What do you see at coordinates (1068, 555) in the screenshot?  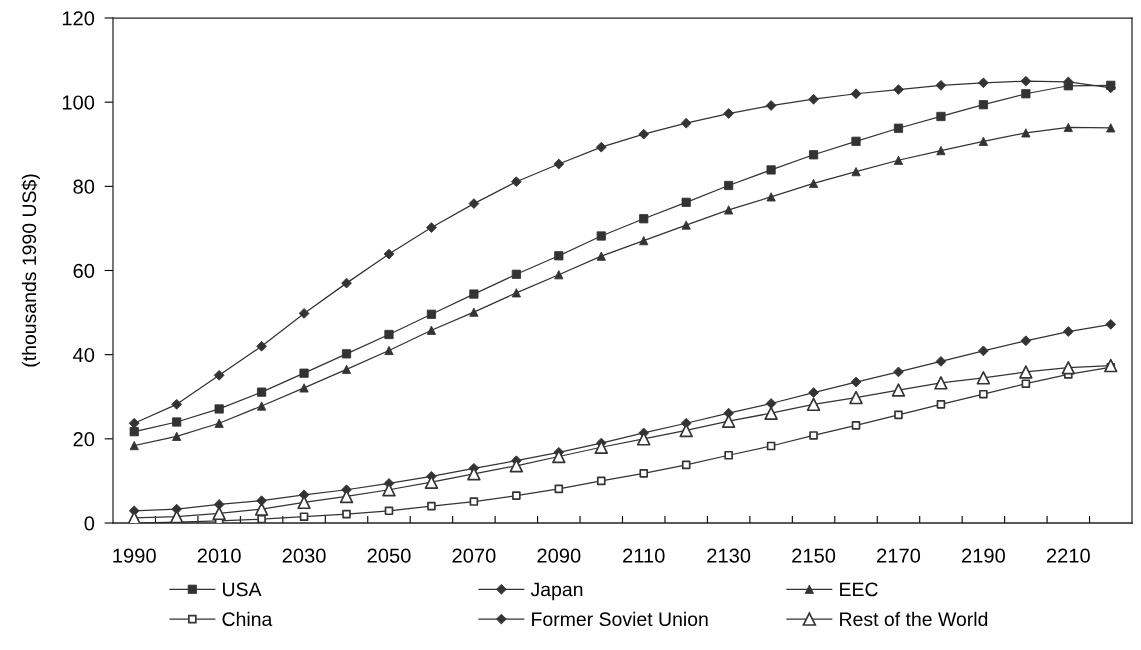 I see `x-tick-label: 2210` at bounding box center [1068, 555].